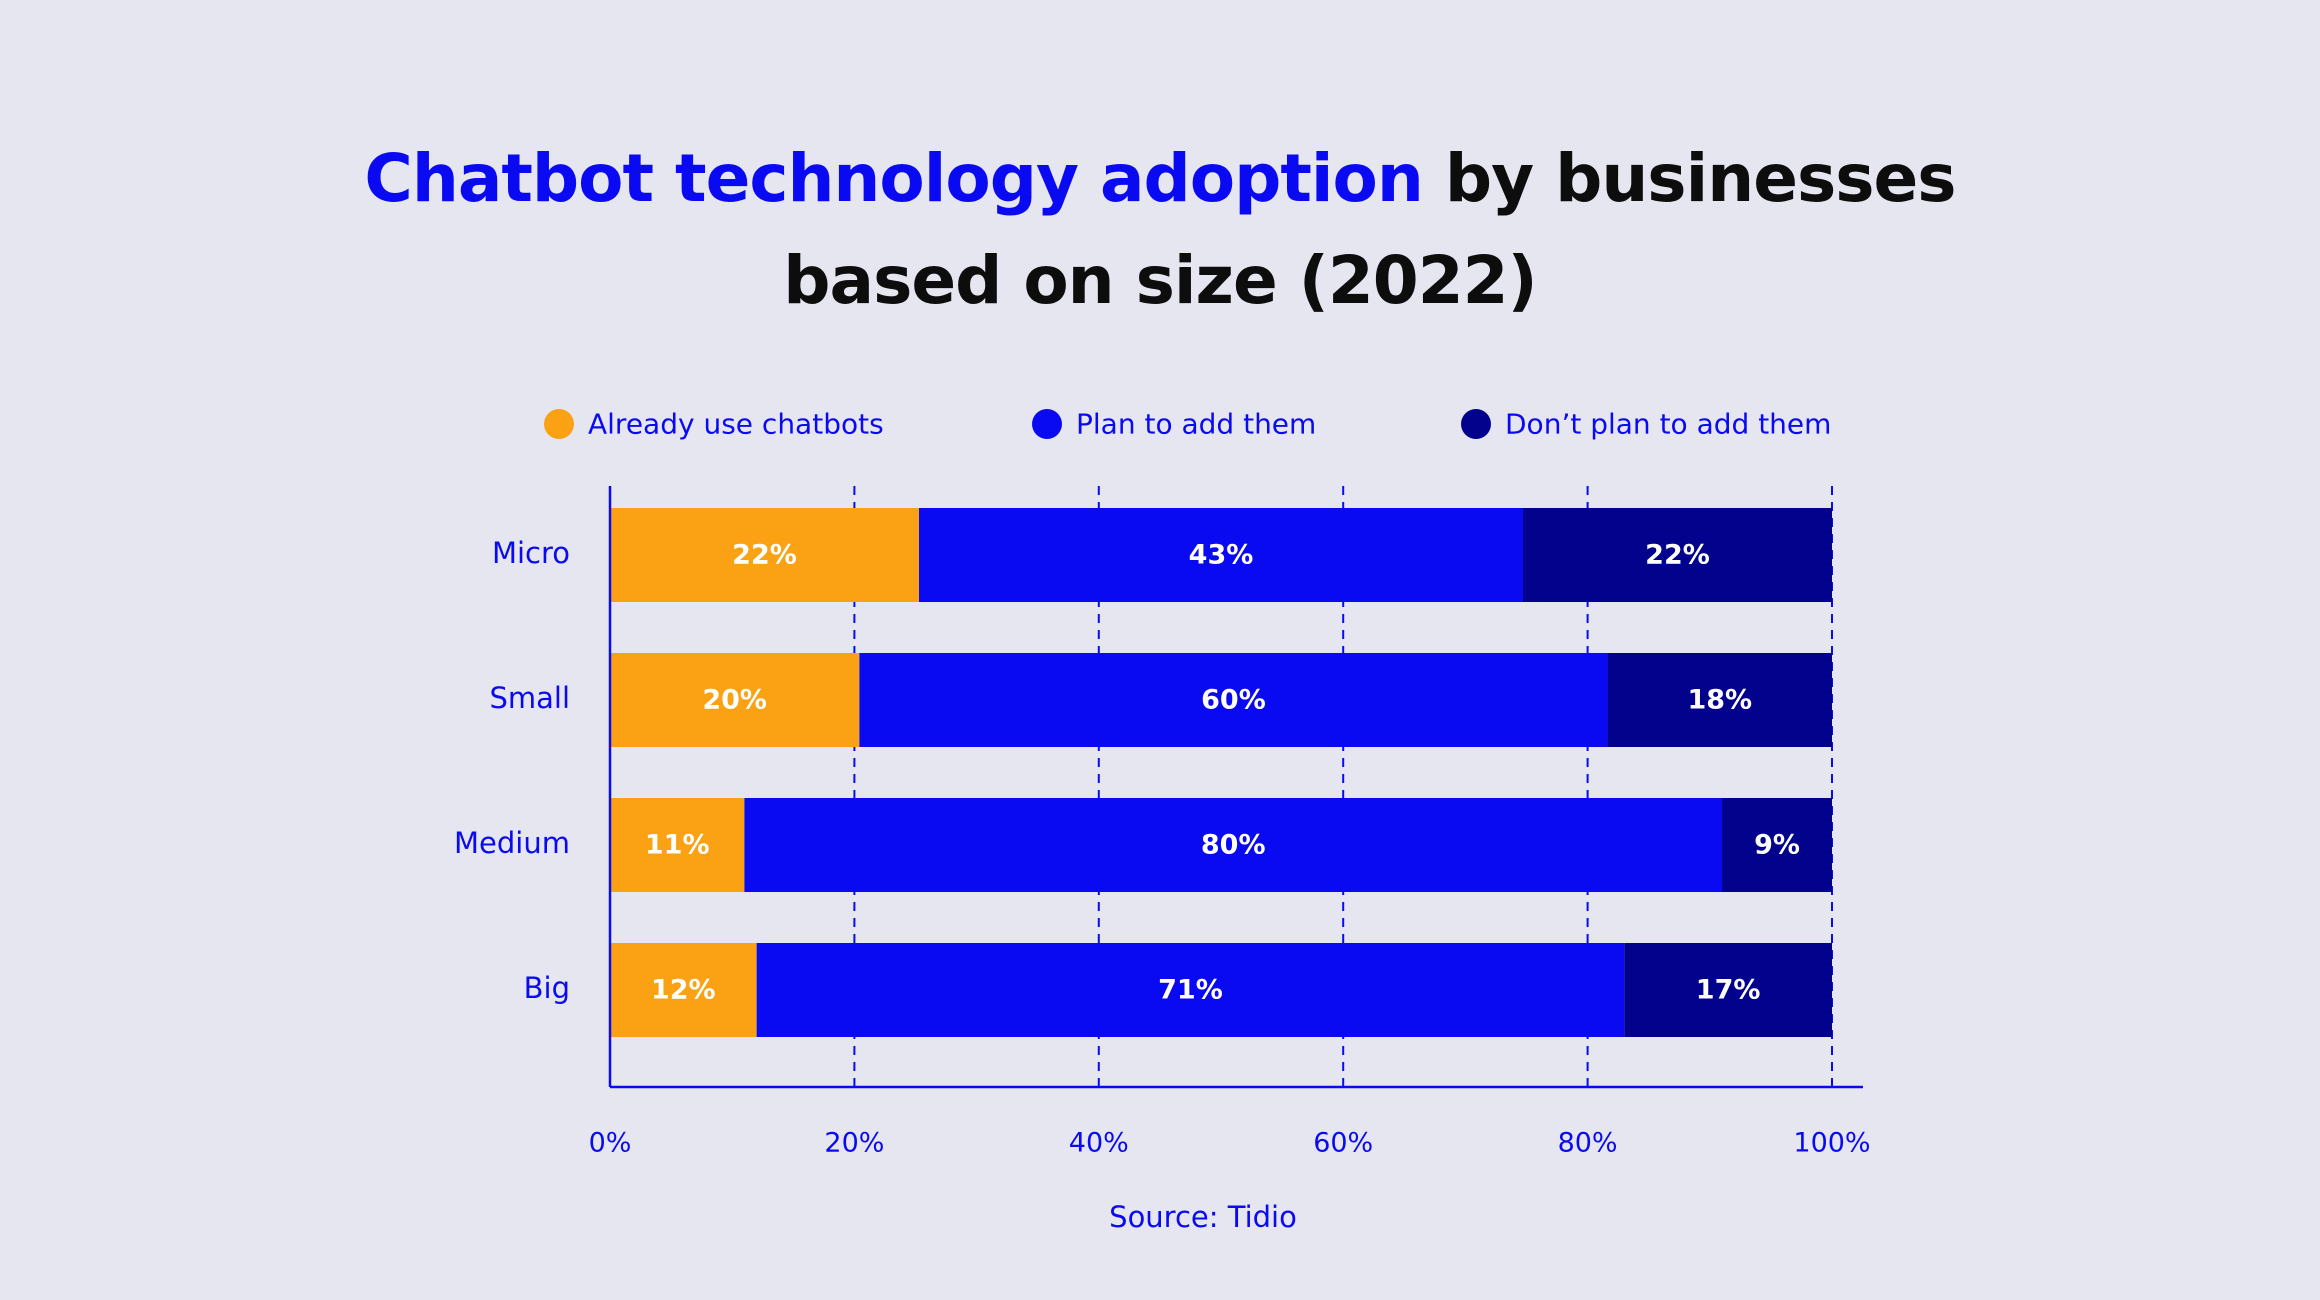 This screenshot has width=2320, height=1300. I want to click on bar-label-micro-series-3: 22%, so click(1677, 555).